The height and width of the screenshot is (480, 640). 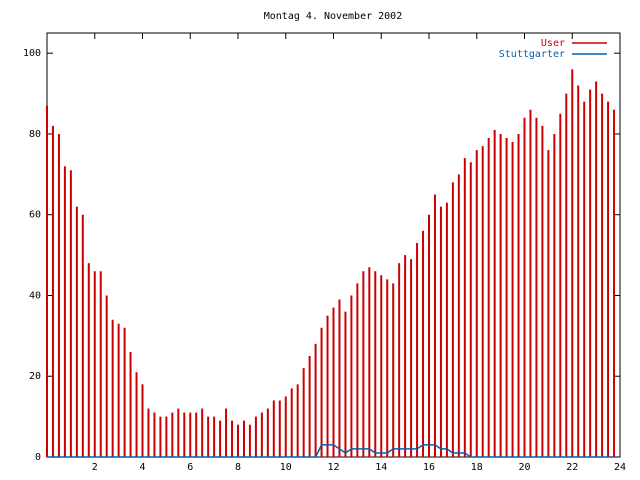 What do you see at coordinates (381, 467) in the screenshot?
I see `x-tick-label: 14` at bounding box center [381, 467].